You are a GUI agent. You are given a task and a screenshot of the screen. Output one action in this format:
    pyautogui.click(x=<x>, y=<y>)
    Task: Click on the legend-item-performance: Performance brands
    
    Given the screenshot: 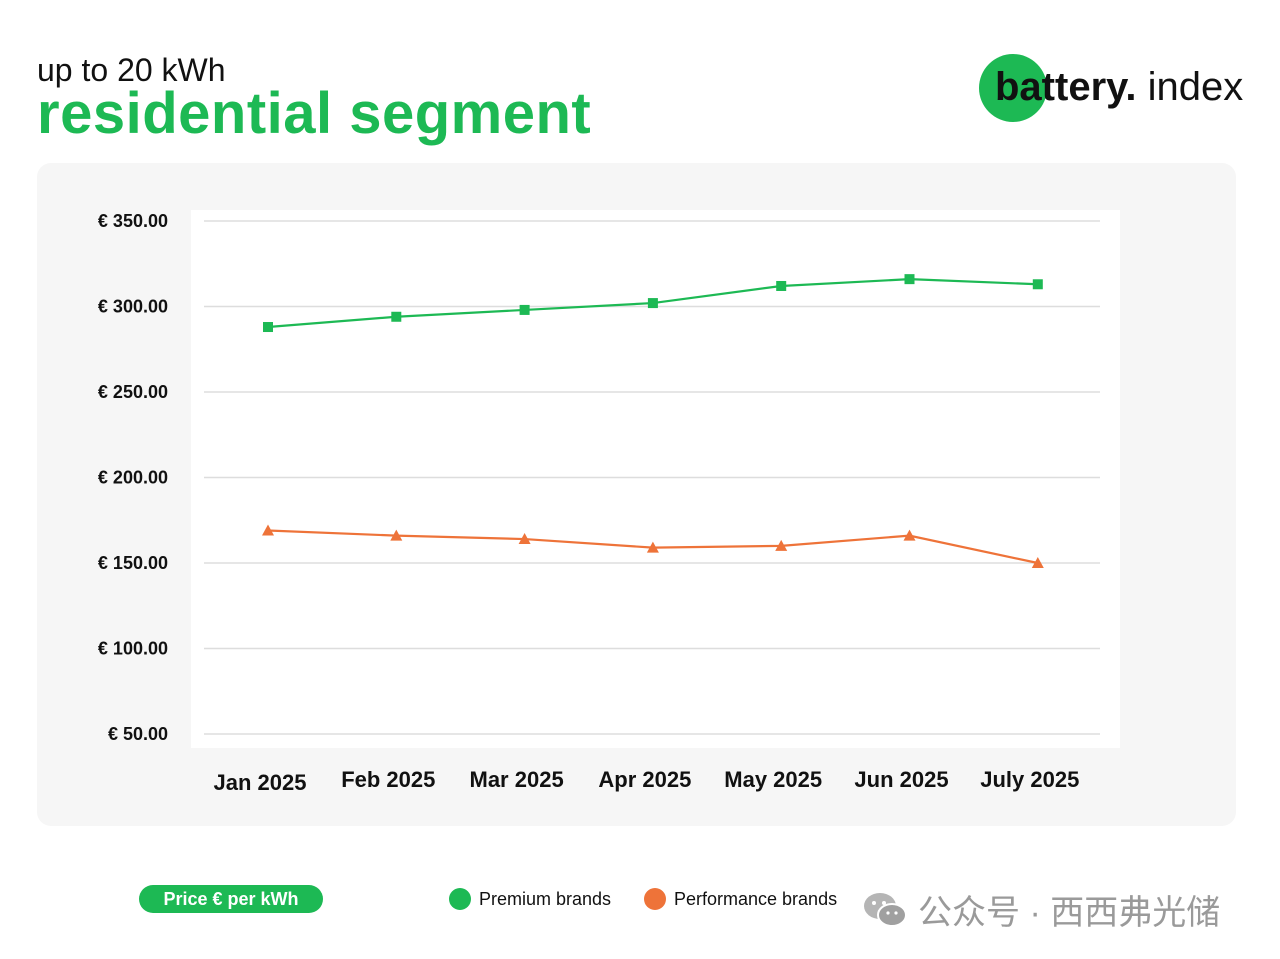 What is the action you would take?
    pyautogui.click(x=740, y=899)
    